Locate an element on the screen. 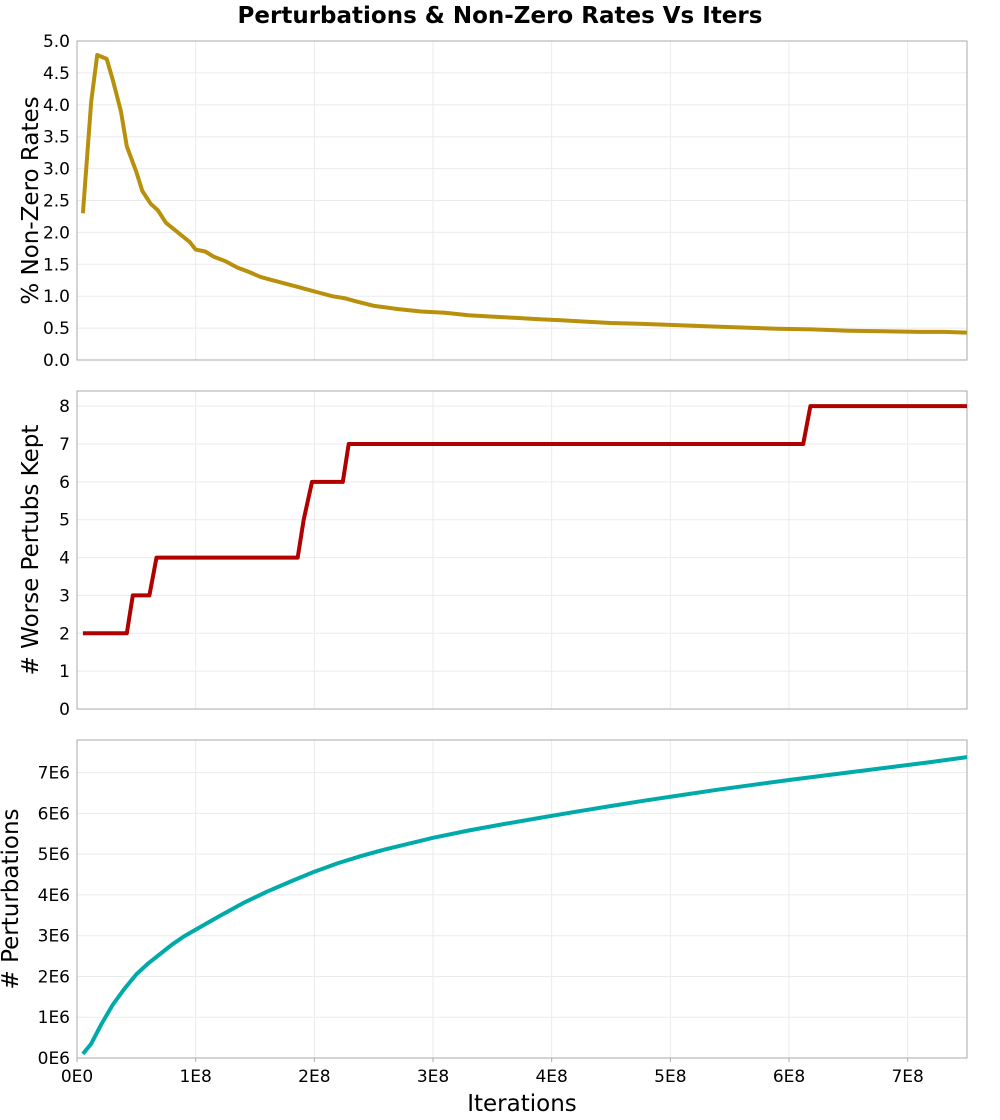  y-tick-label: 2.0 is located at coordinates (56, 233).